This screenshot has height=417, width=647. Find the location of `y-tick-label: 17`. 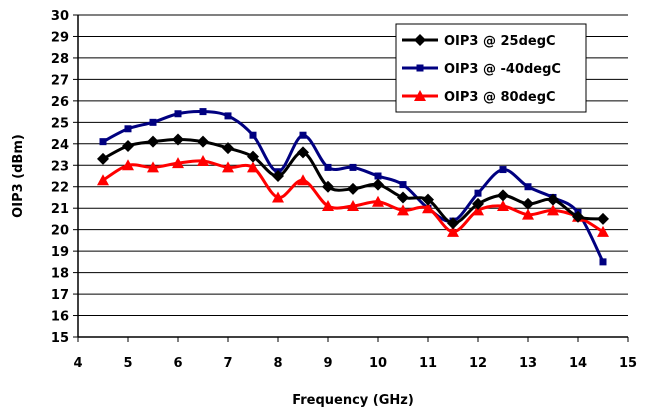

y-tick-label: 17 is located at coordinates (60, 295).